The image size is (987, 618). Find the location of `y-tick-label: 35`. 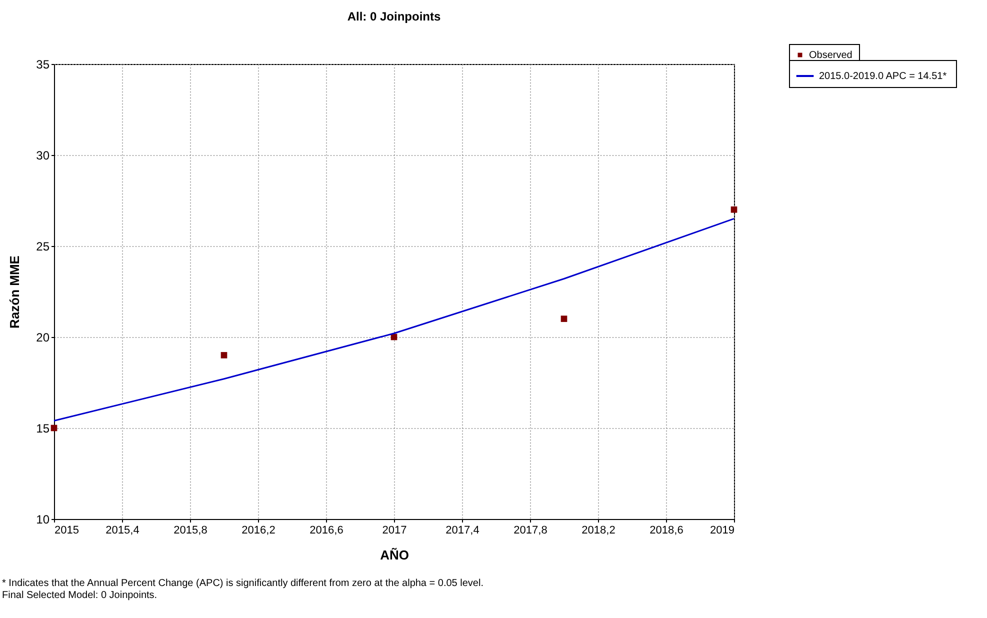

y-tick-label: 35 is located at coordinates (43, 65).